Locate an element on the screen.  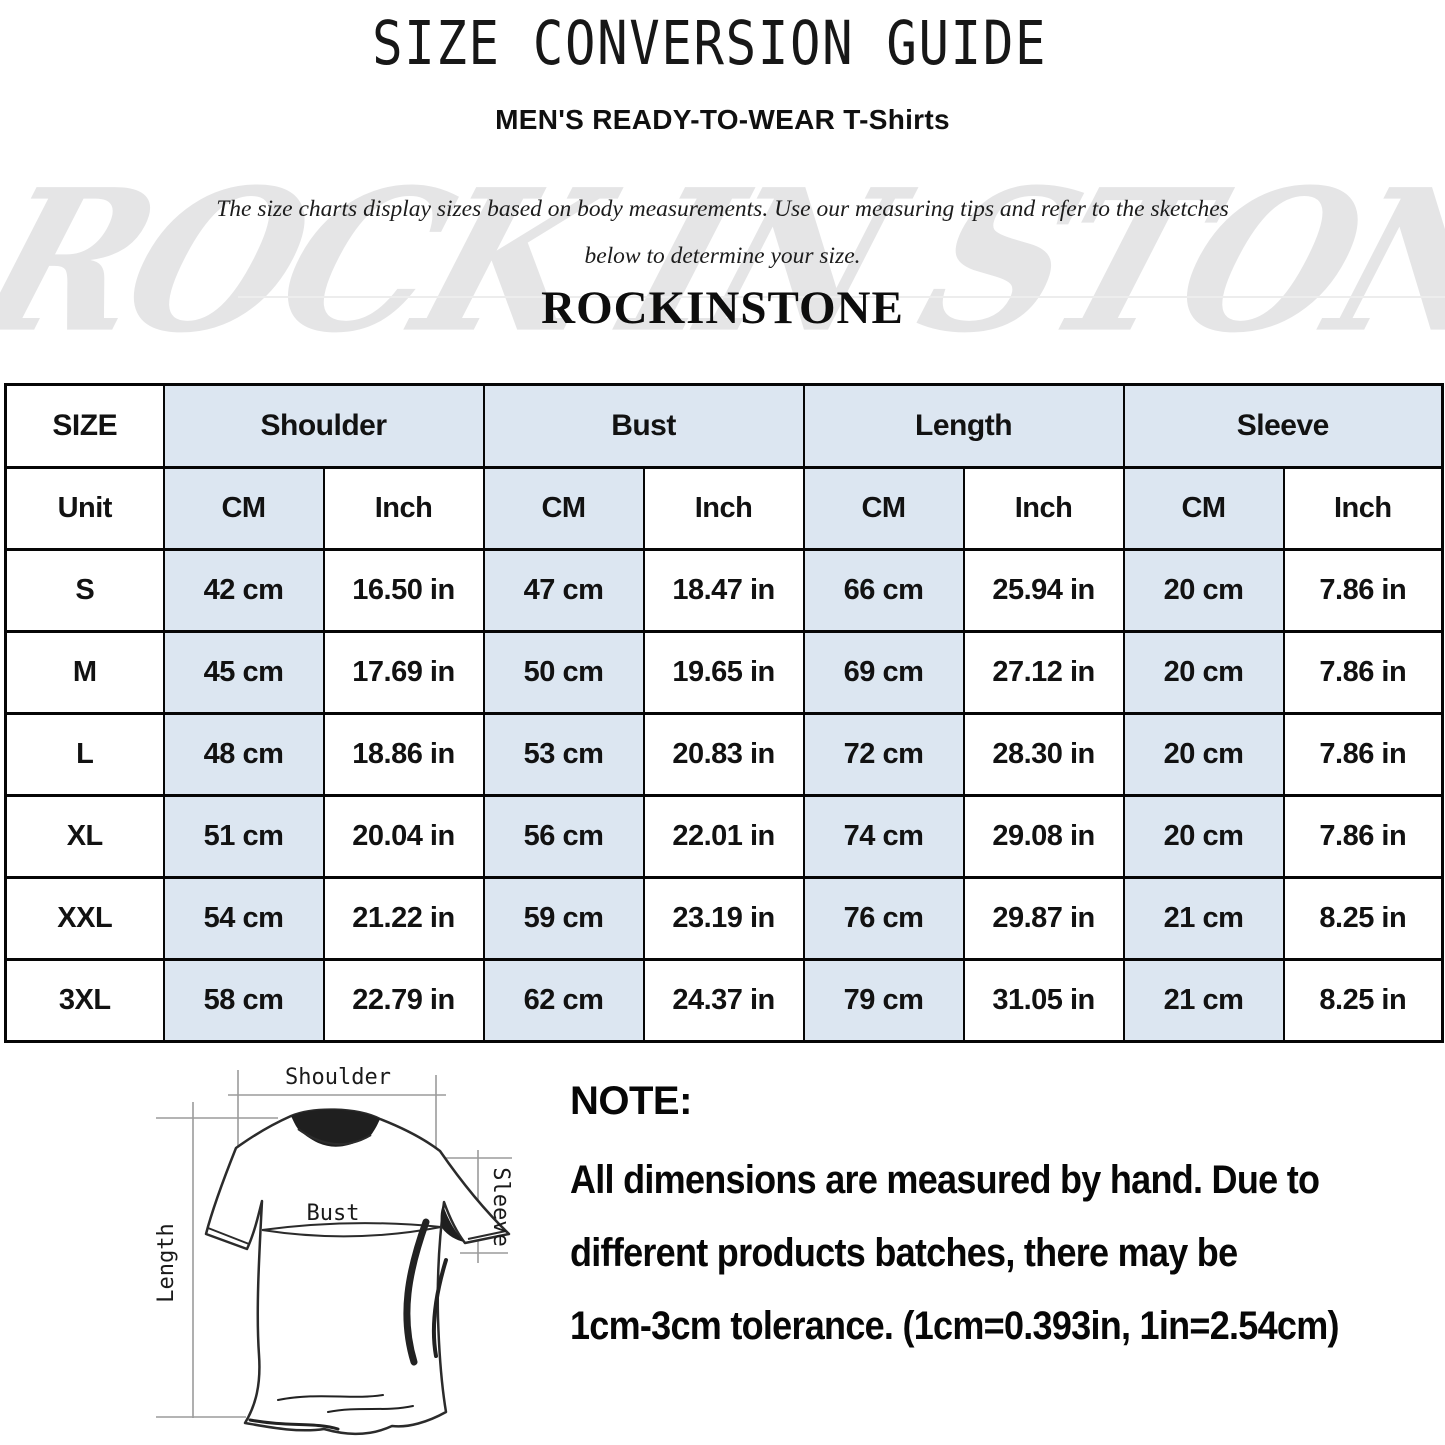
value-cell: 42 cm is located at coordinates (243, 590).